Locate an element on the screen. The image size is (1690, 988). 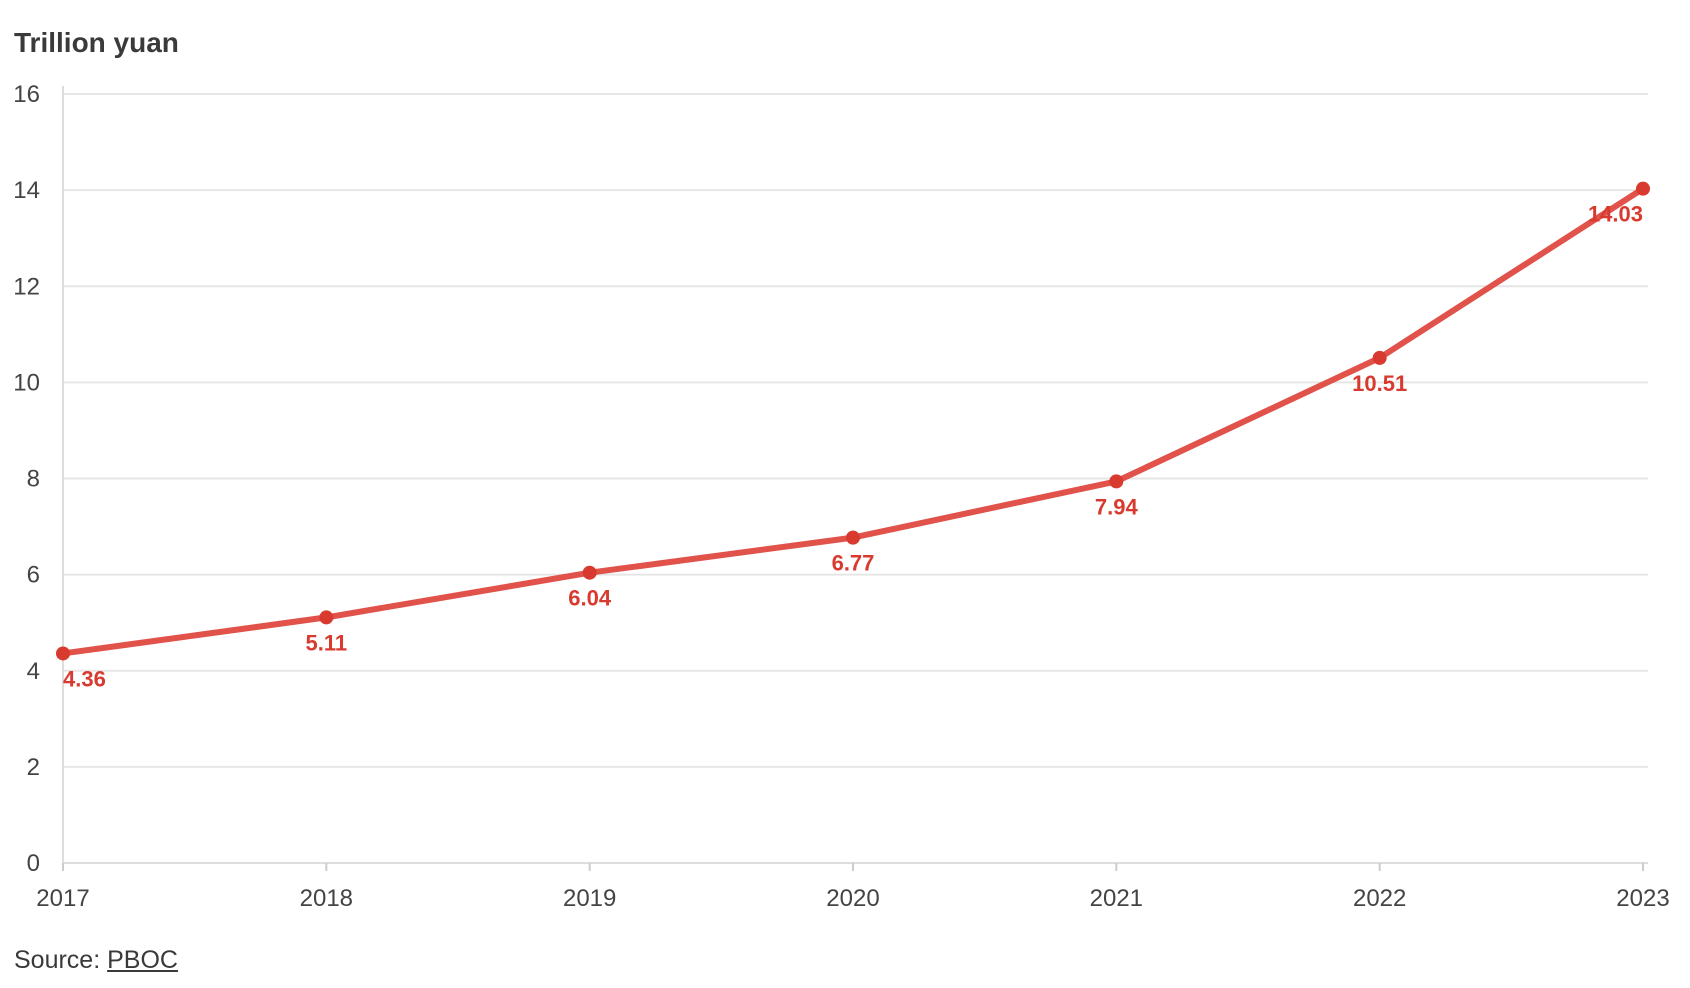
x-axis-ticks: 2017 2018 2019 2020 2021 2022 2023 is located at coordinates (853, 887).